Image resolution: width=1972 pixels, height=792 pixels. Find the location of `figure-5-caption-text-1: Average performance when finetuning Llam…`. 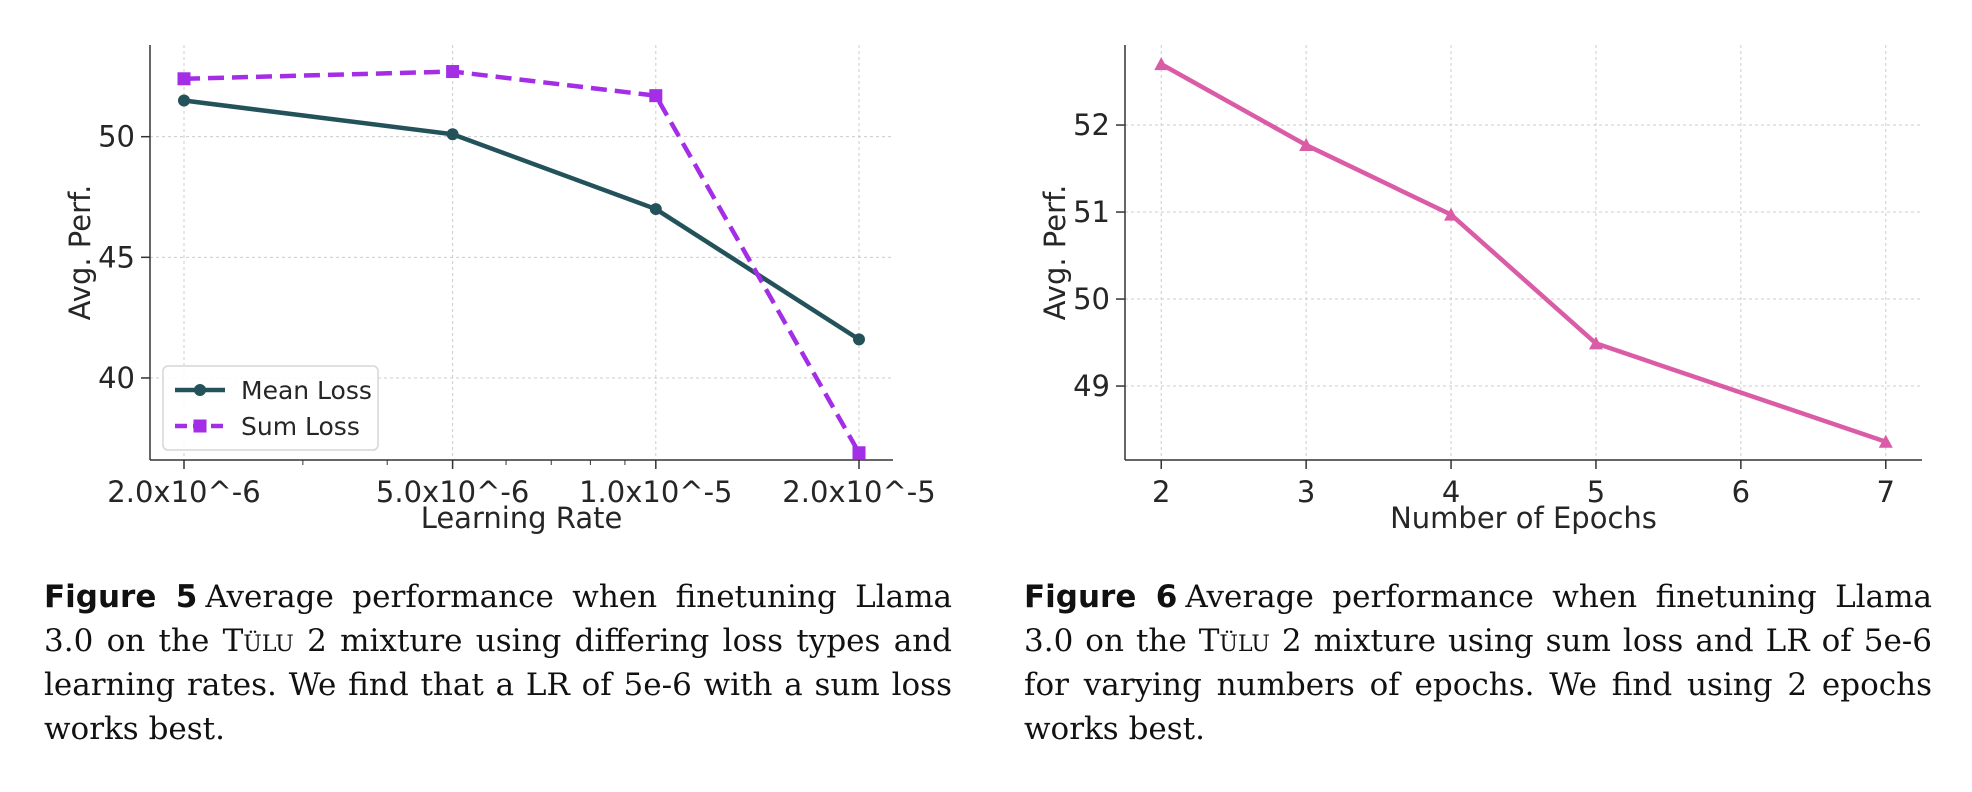

figure-5-caption-text-1: Average performance when finetuning Llam… is located at coordinates (498, 619).